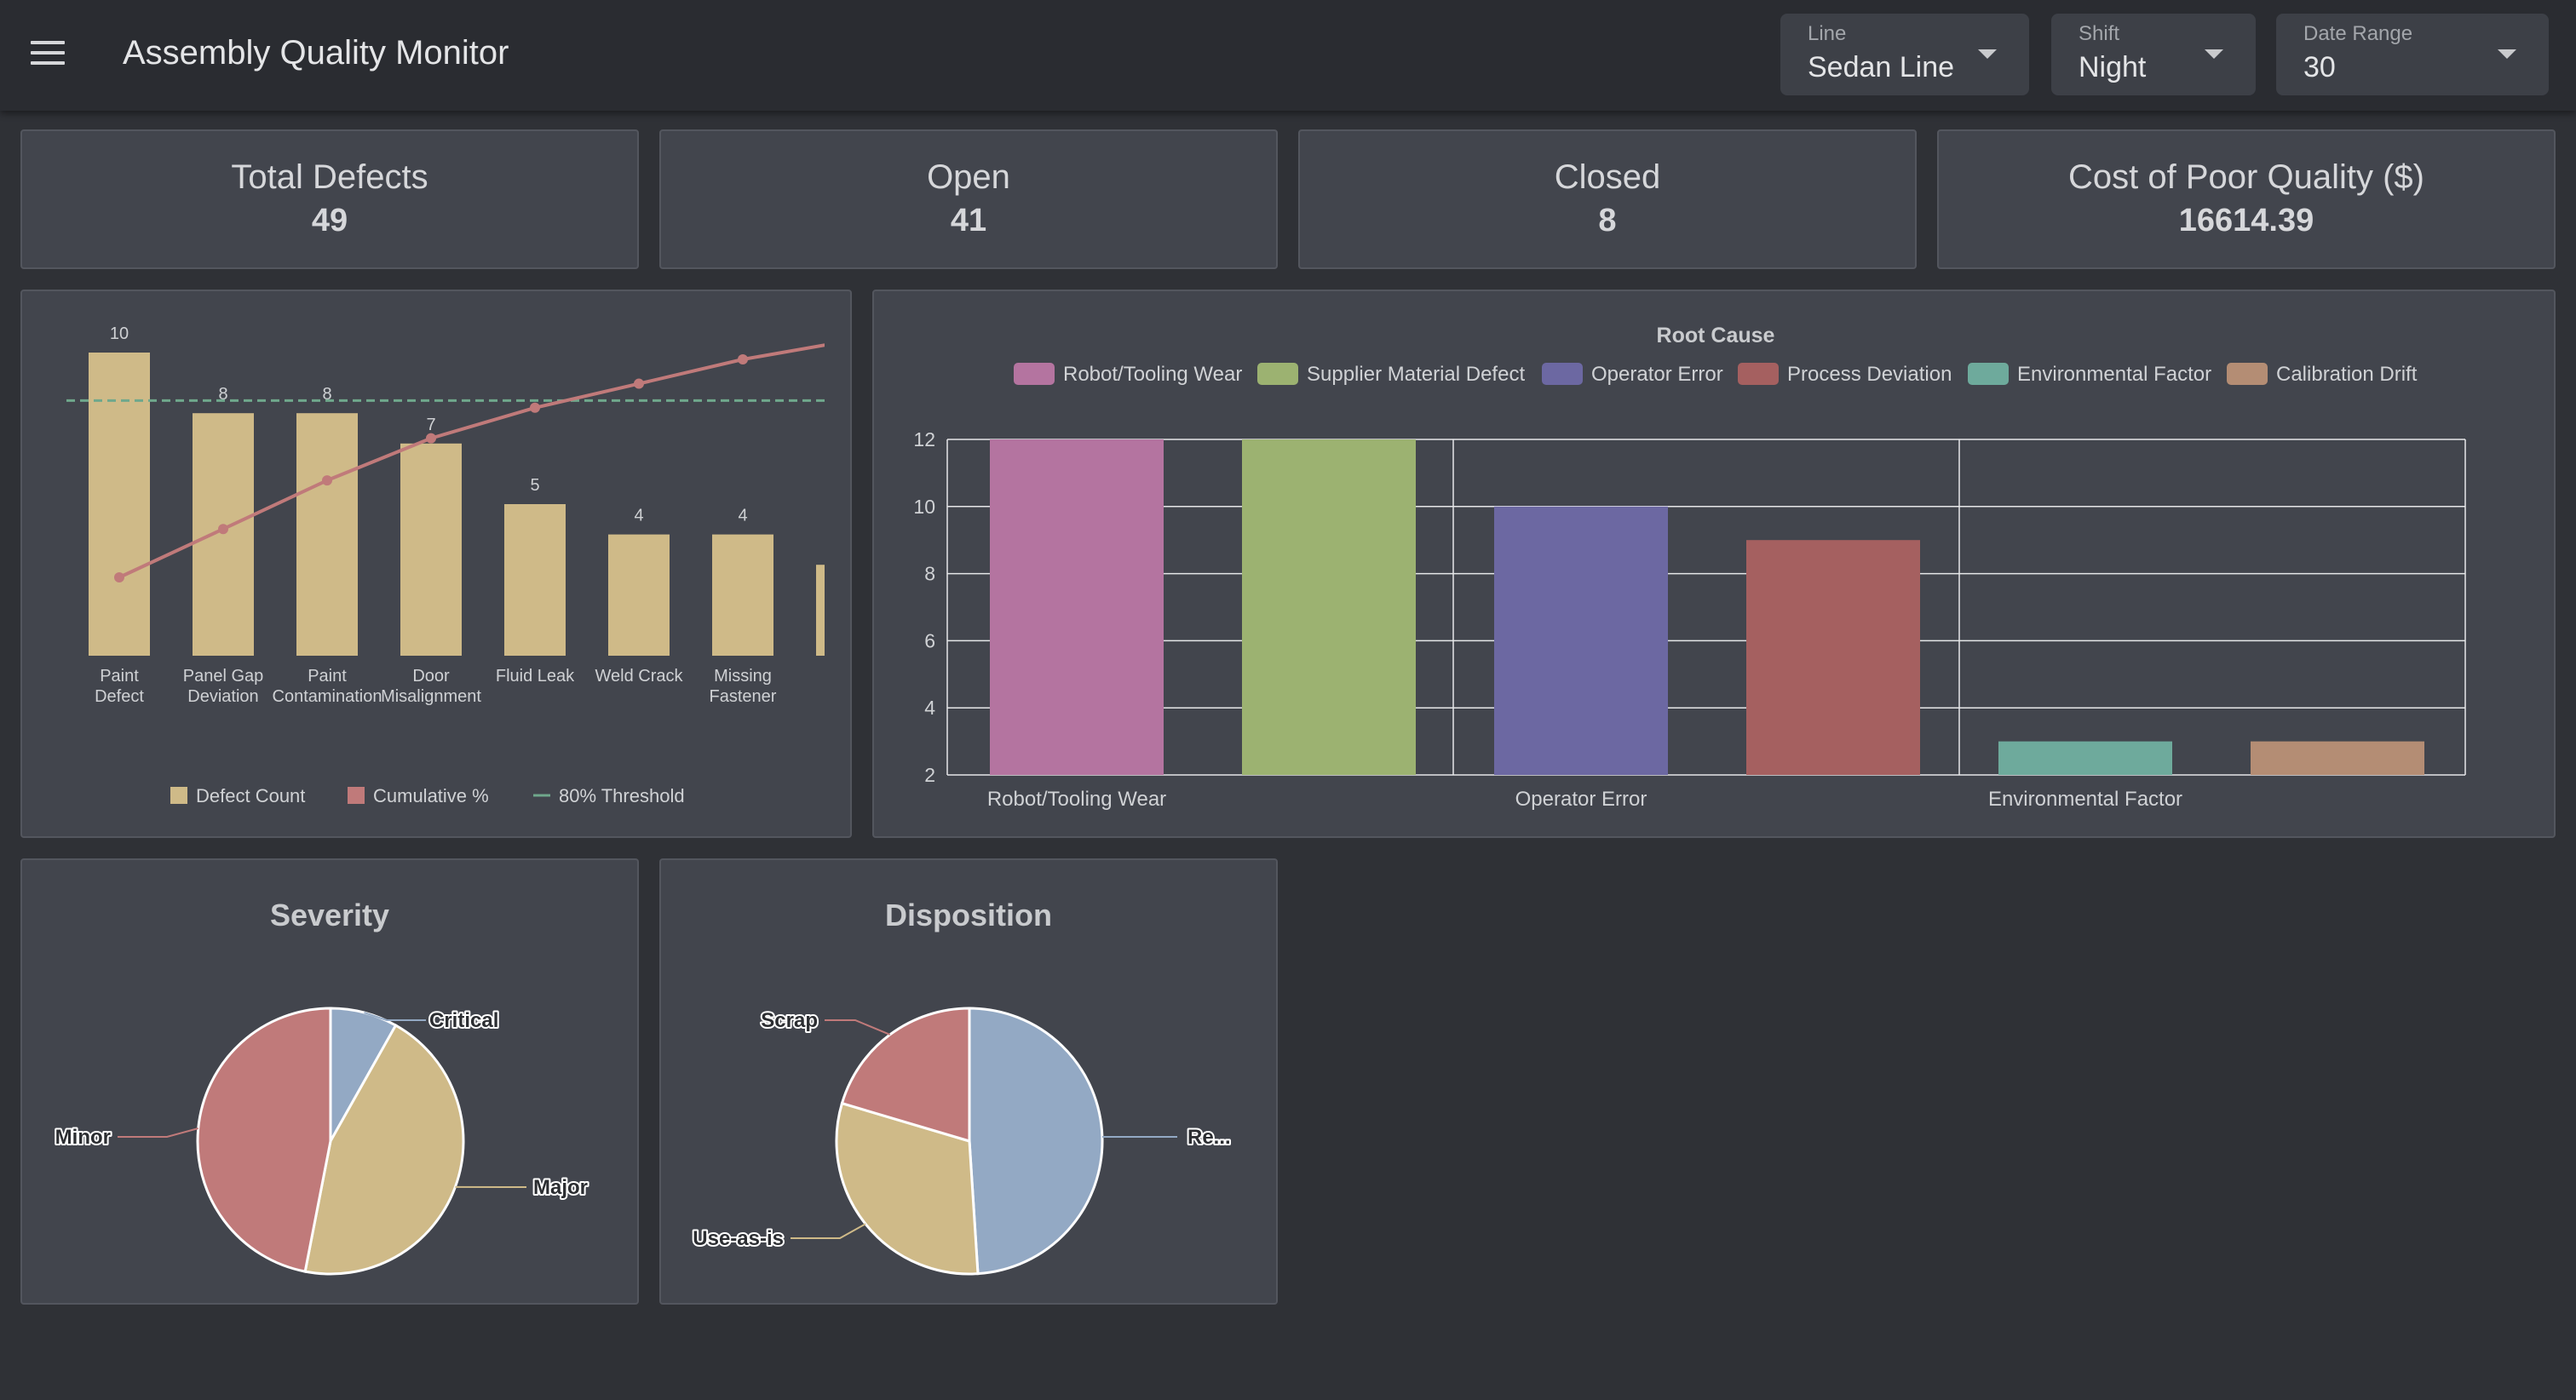 Image resolution: width=2576 pixels, height=1400 pixels. What do you see at coordinates (223, 696) in the screenshot?
I see `x-tick-label: Deviation` at bounding box center [223, 696].